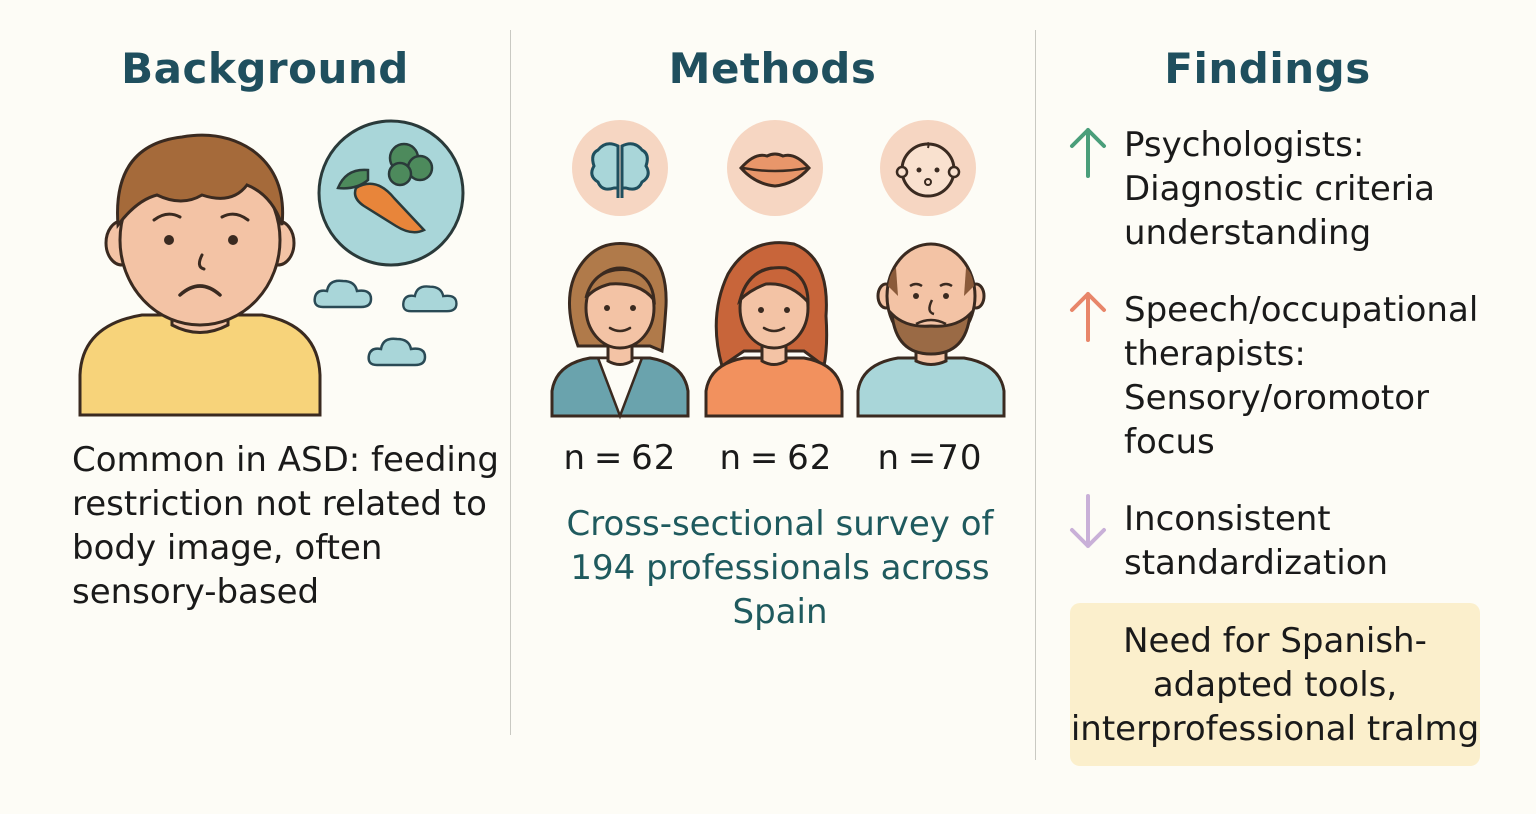  What do you see at coordinates (200, 275) in the screenshot?
I see `sad-child-icon` at bounding box center [200, 275].